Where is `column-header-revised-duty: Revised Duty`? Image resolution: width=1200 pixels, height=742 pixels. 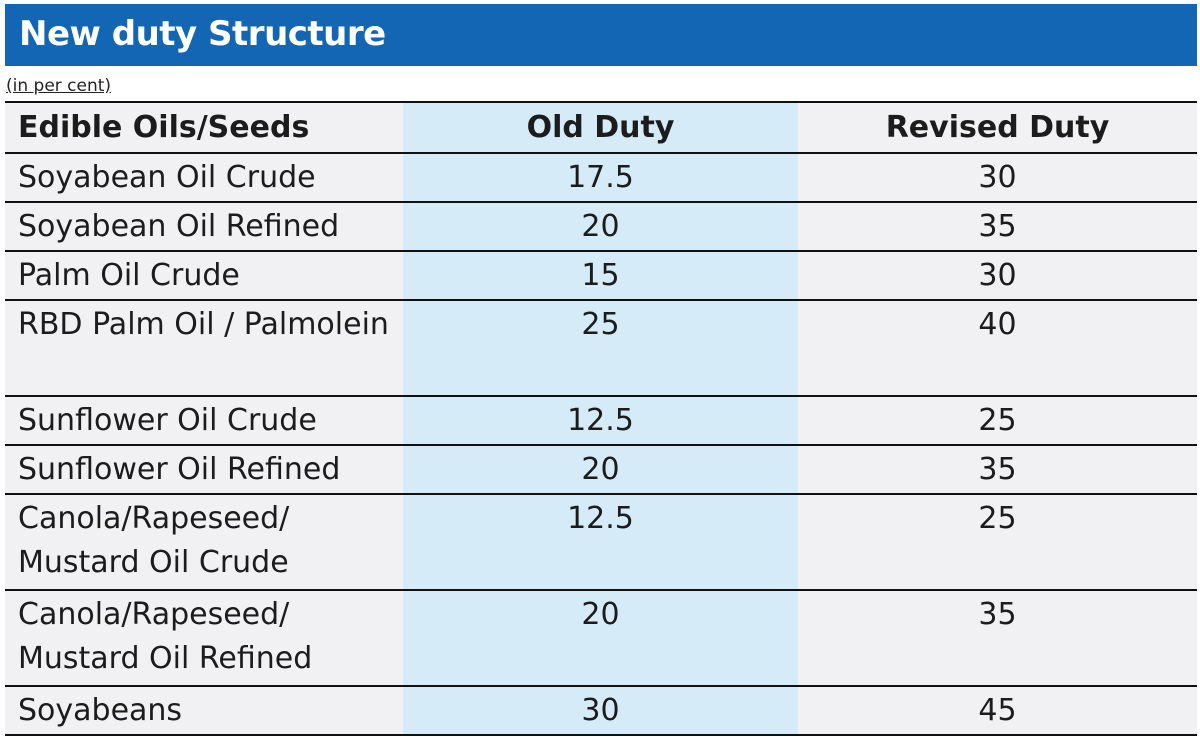 column-header-revised-duty: Revised Duty is located at coordinates (997, 127).